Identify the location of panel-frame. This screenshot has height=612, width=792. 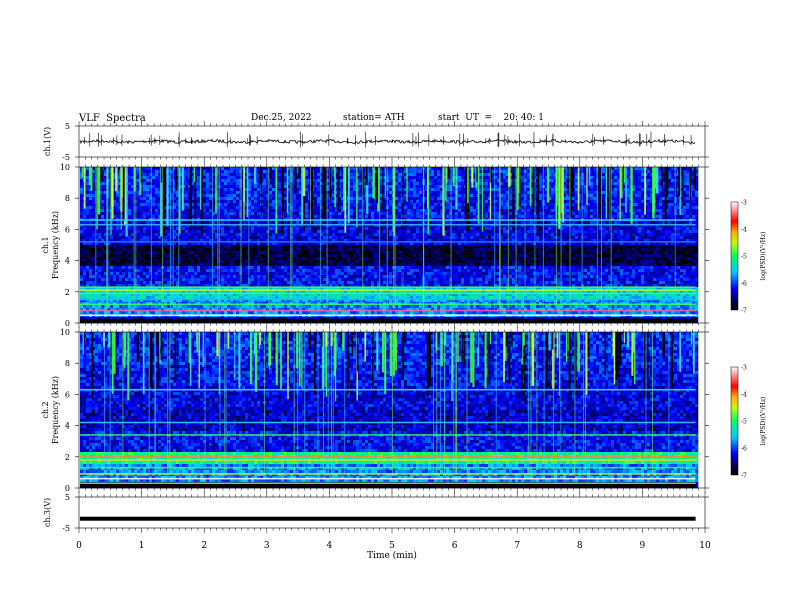
(392, 512).